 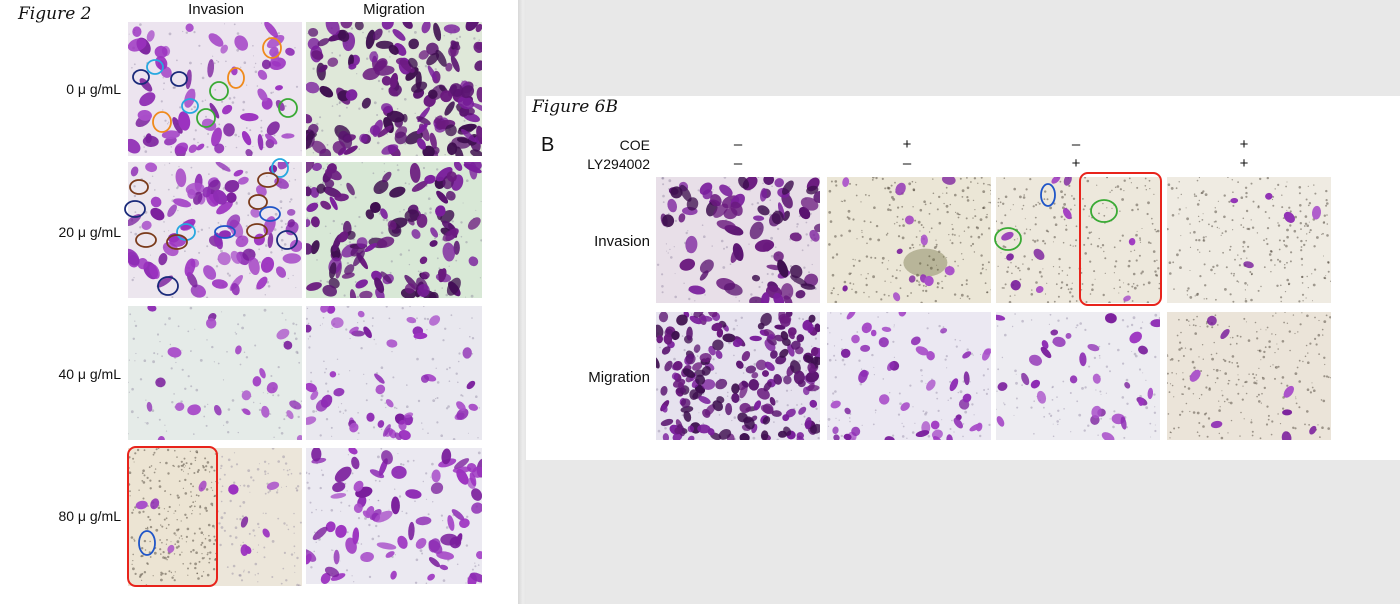 What do you see at coordinates (909, 240) in the screenshot?
I see `micrograph-invasion-coe` at bounding box center [909, 240].